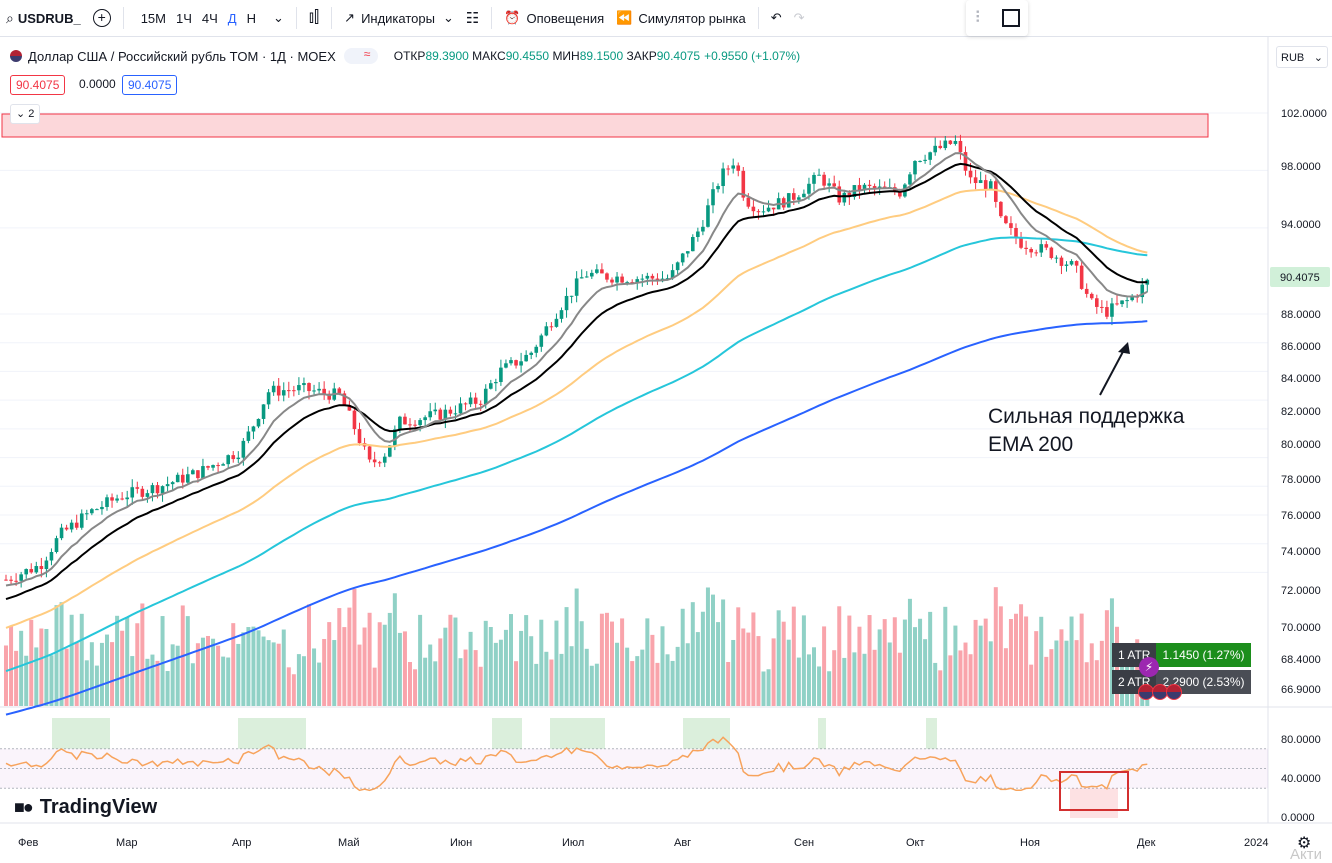 The height and width of the screenshot is (863, 1332). I want to click on templates-button: ☷, so click(472, 18).